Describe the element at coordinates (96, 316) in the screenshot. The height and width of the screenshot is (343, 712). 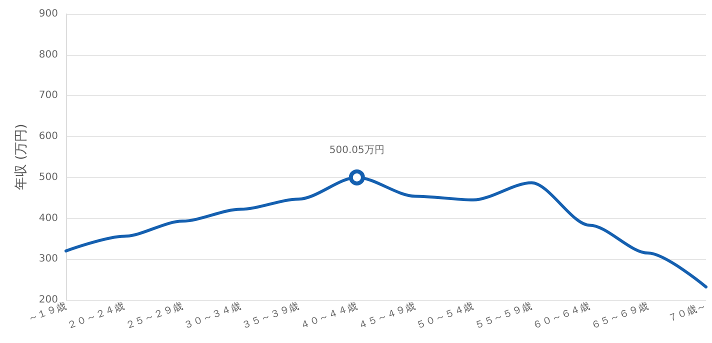
I see `x-tick-label: ２０～２４歳` at that location.